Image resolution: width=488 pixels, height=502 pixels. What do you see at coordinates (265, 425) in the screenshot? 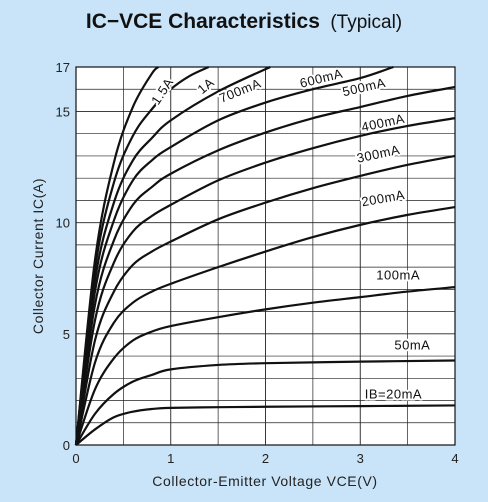
I see `curve-ib20ma` at bounding box center [265, 425].